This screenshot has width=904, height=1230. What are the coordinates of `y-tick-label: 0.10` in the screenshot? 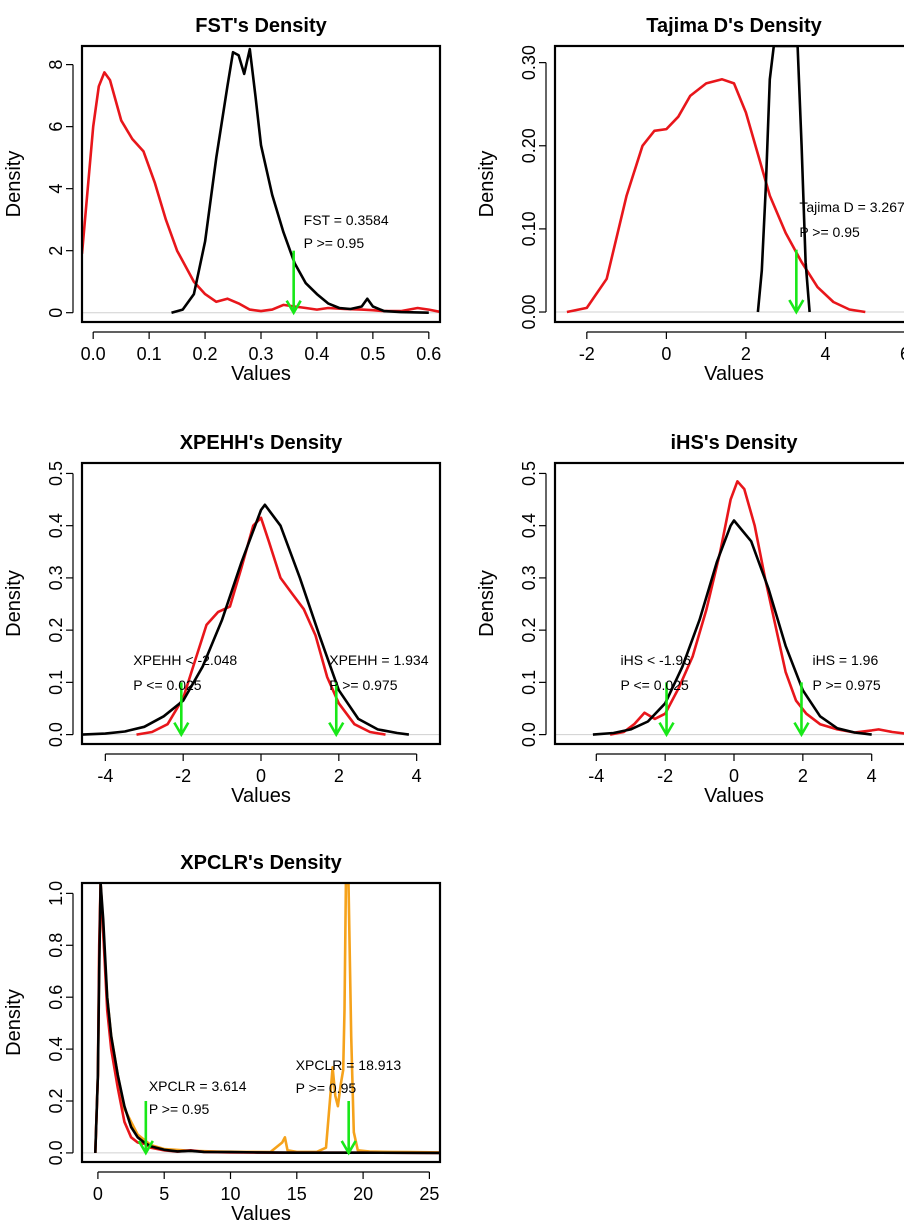 It's located at (529, 228).